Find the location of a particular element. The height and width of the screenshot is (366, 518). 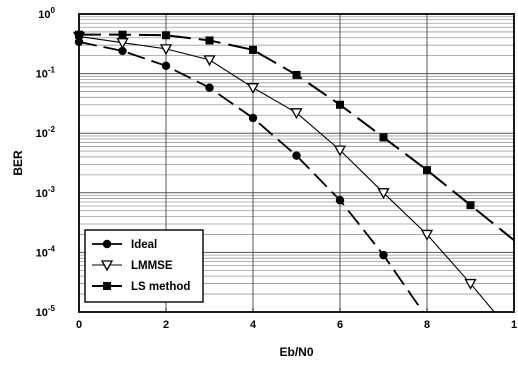

x-tick-label: 8 is located at coordinates (427, 325).